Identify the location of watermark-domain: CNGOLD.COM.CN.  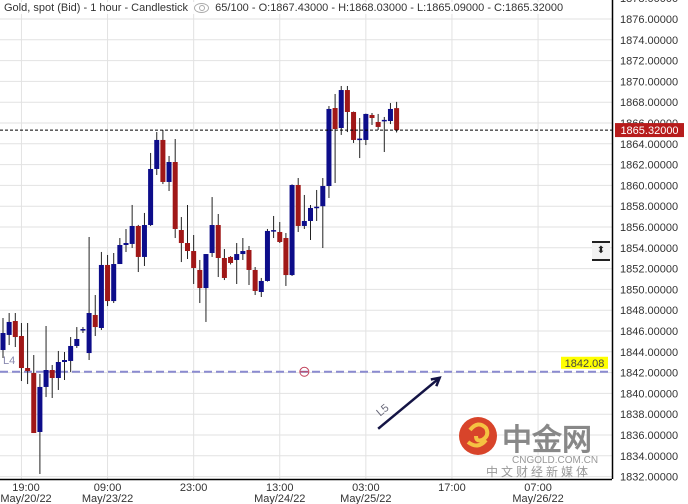
(555, 460).